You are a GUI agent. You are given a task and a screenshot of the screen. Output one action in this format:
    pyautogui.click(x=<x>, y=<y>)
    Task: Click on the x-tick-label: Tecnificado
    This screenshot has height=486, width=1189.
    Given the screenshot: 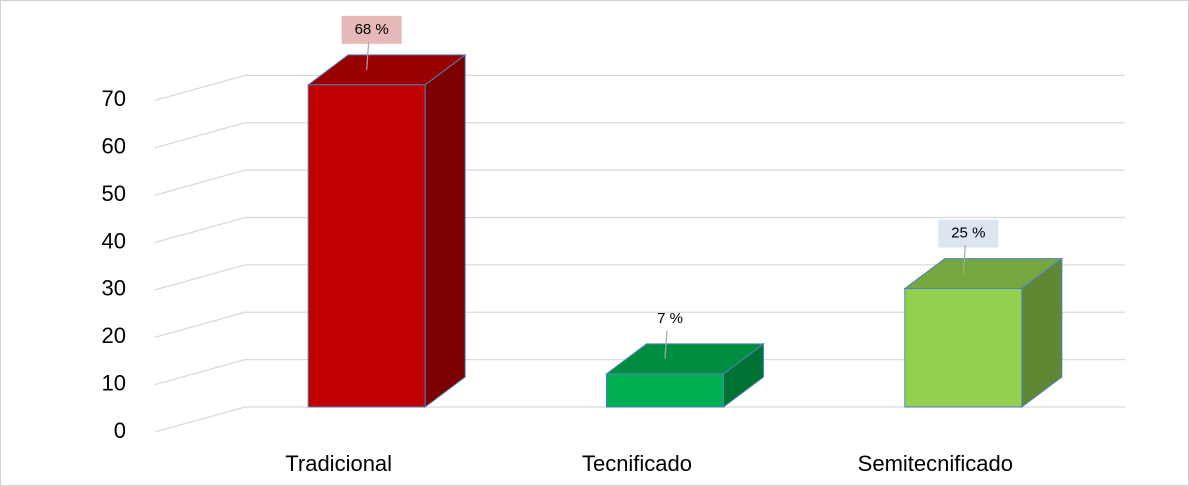 What is the action you would take?
    pyautogui.click(x=637, y=463)
    